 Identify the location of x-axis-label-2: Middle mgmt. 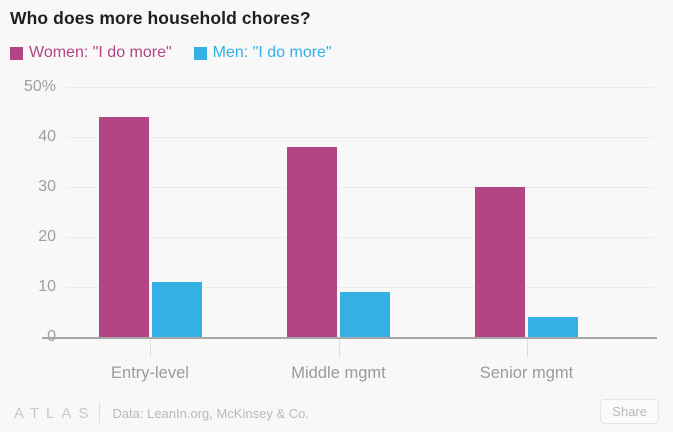
(338, 373).